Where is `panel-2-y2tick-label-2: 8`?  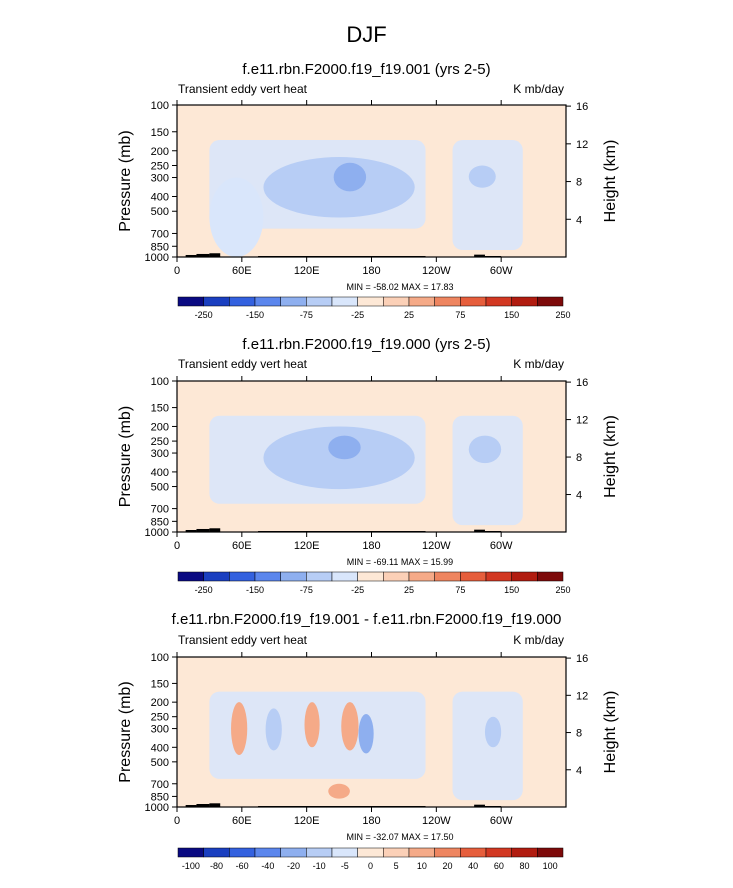
panel-2-y2tick-label-2: 8 is located at coordinates (579, 458).